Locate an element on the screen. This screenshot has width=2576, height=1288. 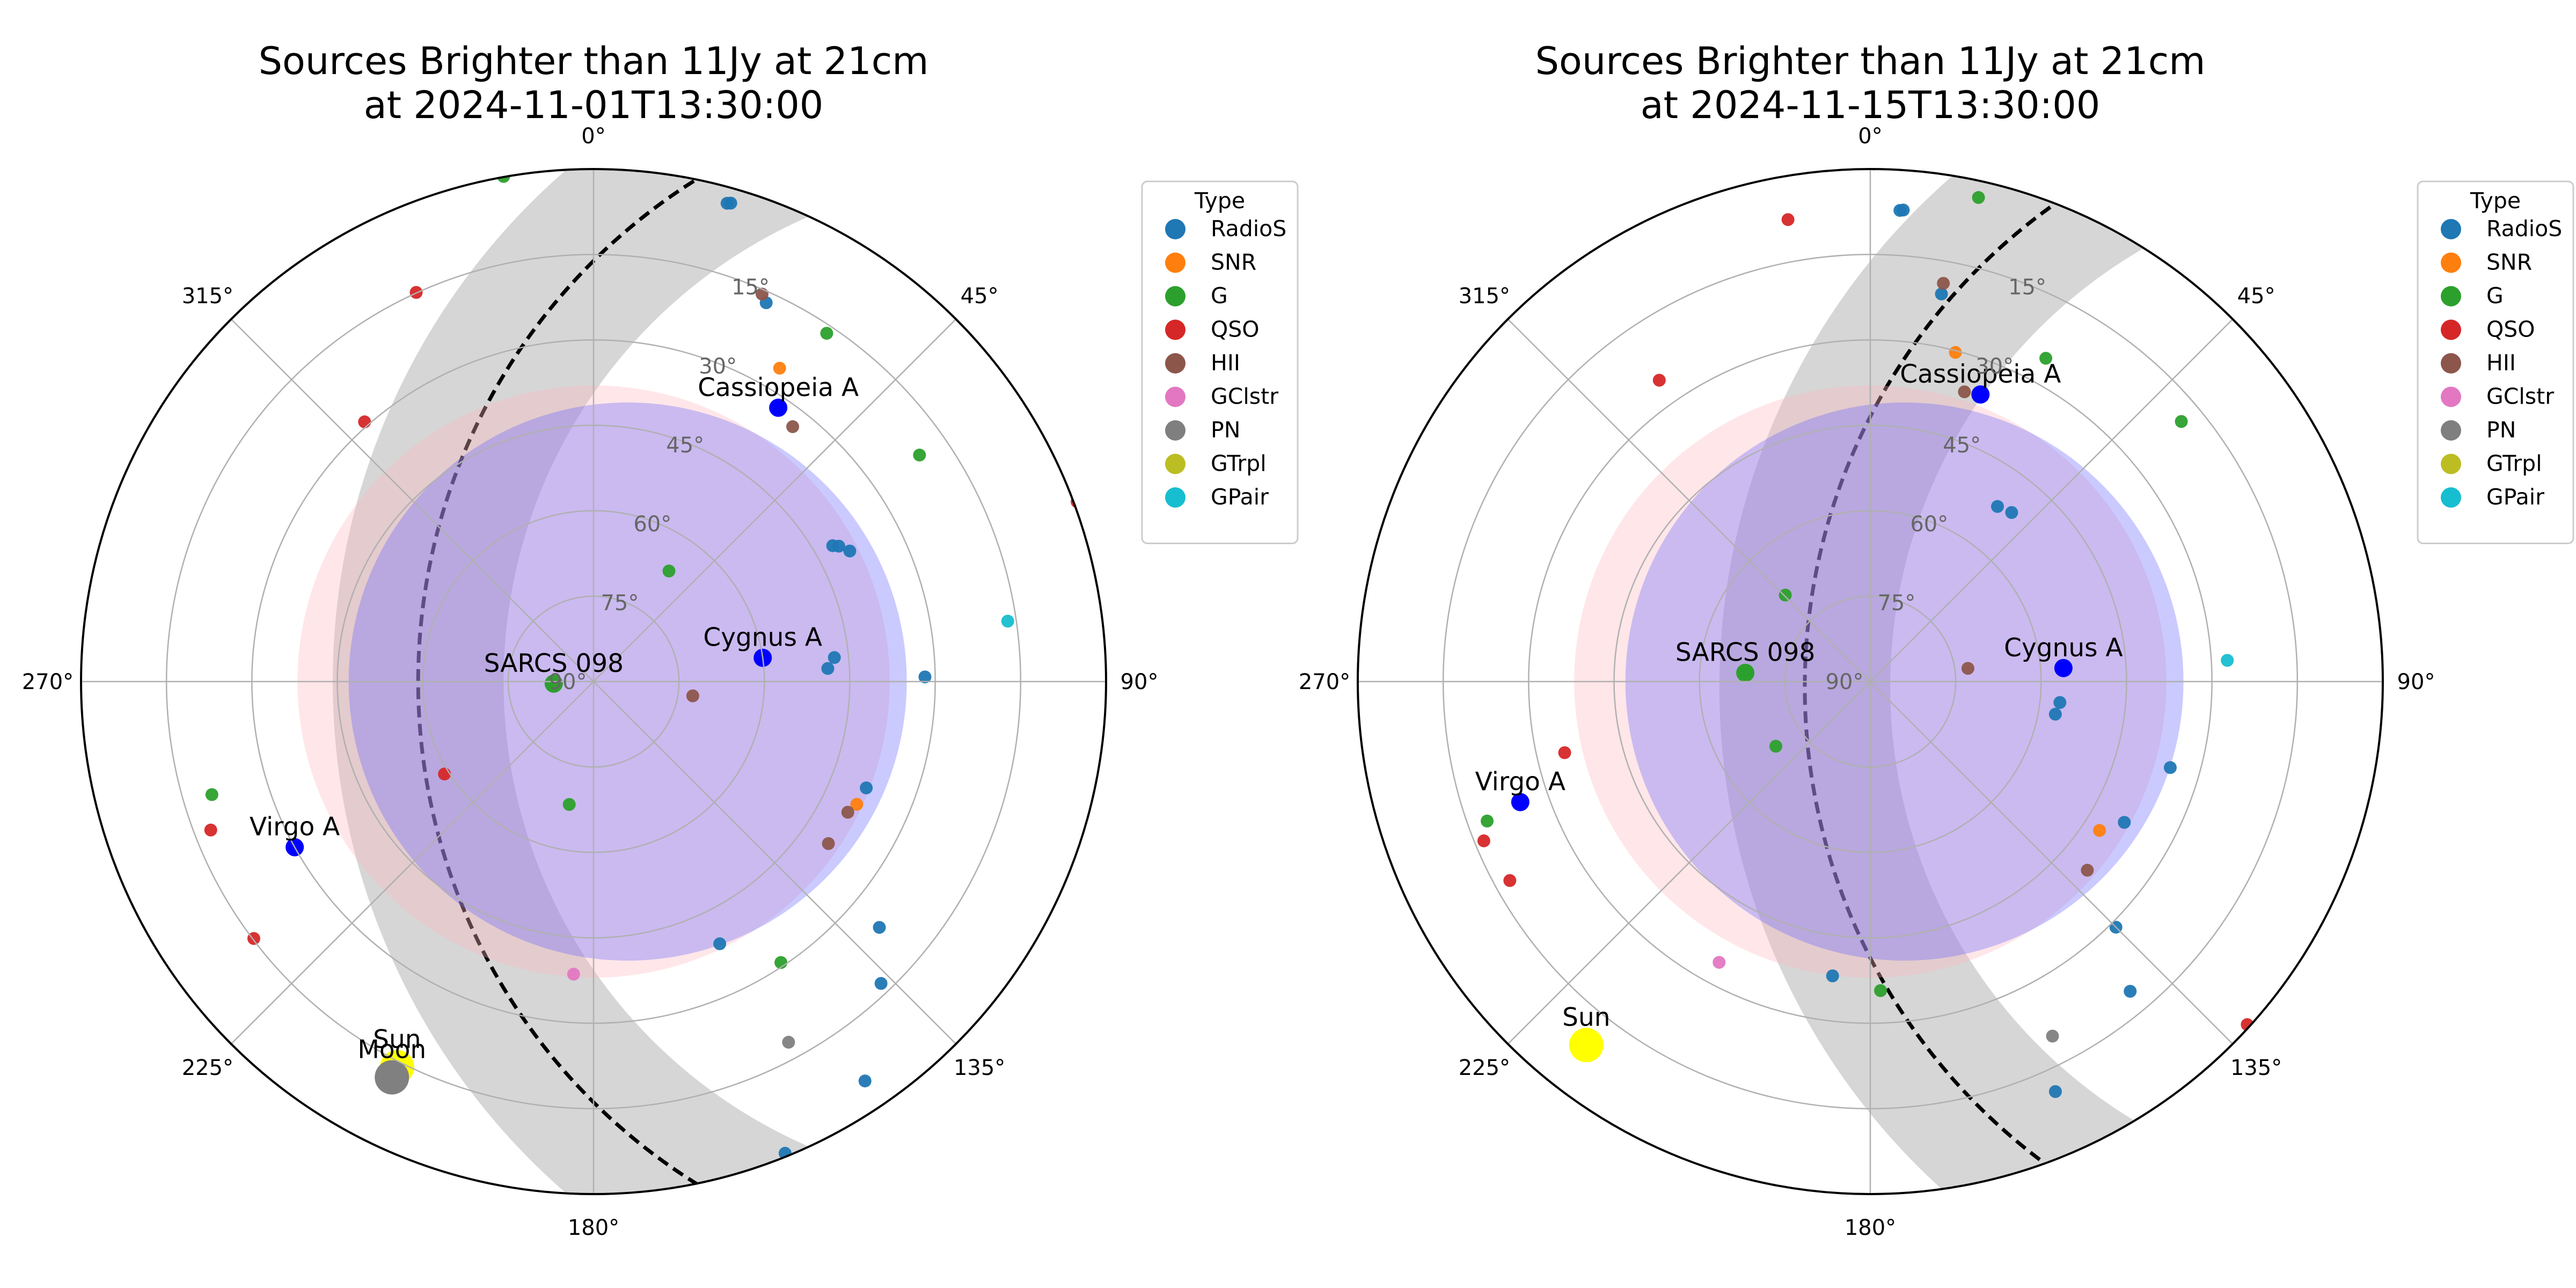
chart-title-line: at 2024-11-15T13:30:00 is located at coordinates (1871, 105).